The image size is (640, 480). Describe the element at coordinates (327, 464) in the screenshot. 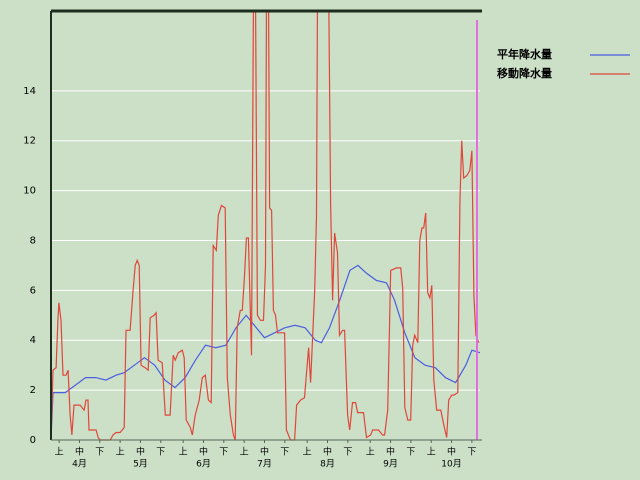

I see `month-label: 8月` at that location.